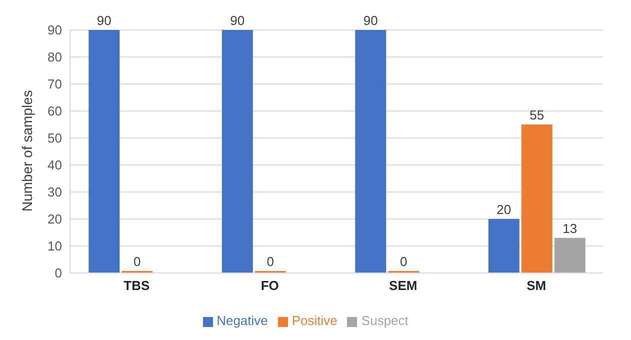 The width and height of the screenshot is (631, 340). I want to click on x-tick-label: SM, so click(536, 286).